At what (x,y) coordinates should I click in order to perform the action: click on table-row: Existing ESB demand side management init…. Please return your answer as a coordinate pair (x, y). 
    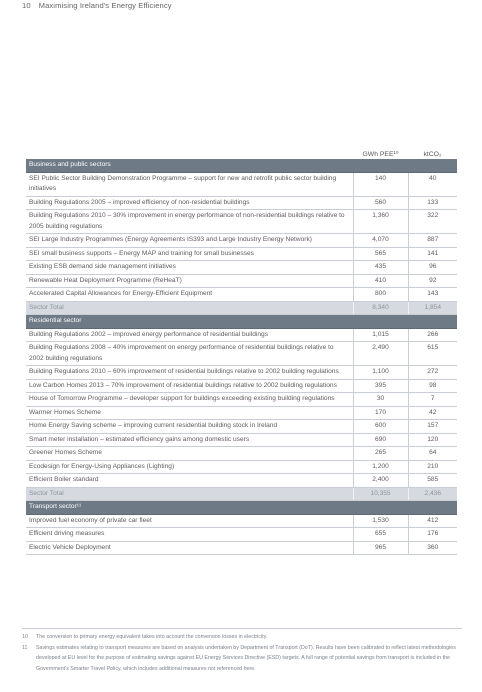
    Looking at the image, I should click on (241, 267).